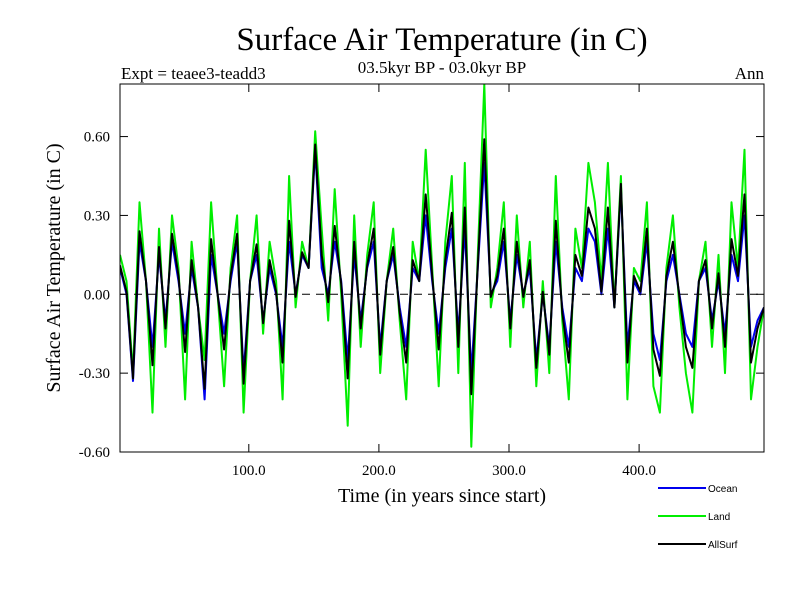 The height and width of the screenshot is (600, 800). What do you see at coordinates (54, 267) in the screenshot?
I see `y-axis-label: Surface Air Temperature (in C)` at bounding box center [54, 267].